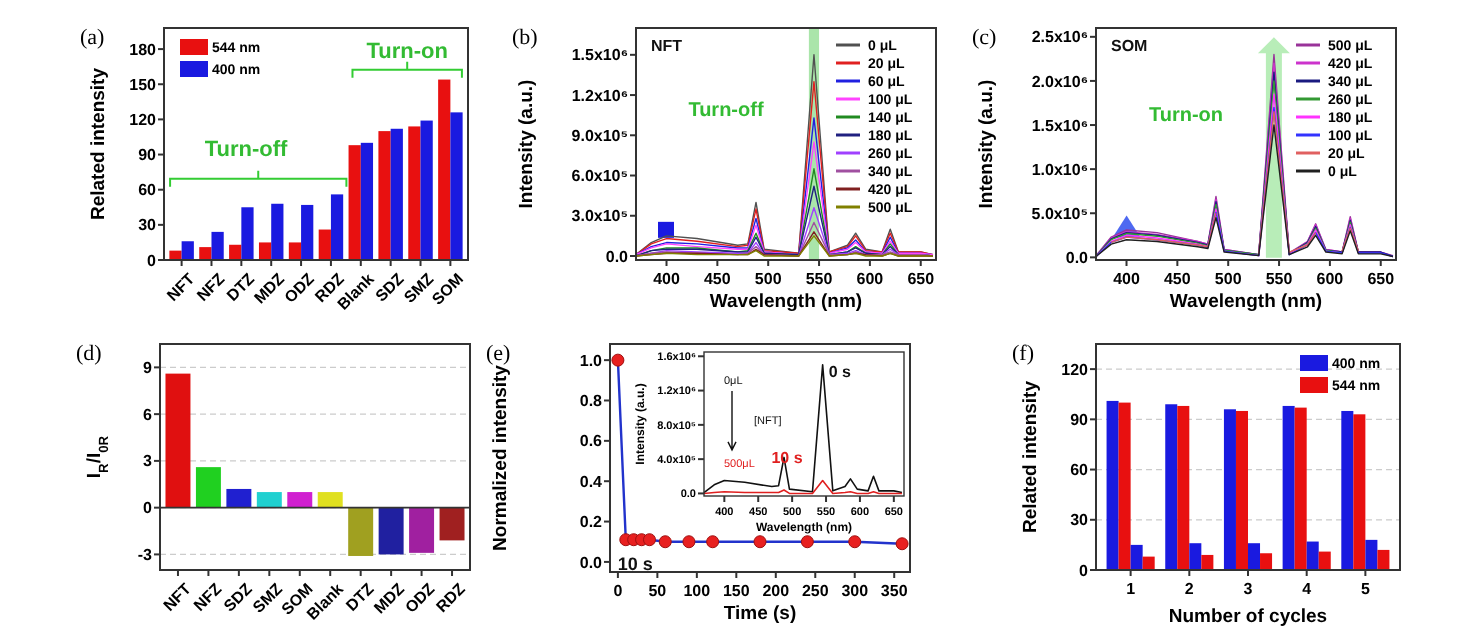 Image resolution: width=1464 pixels, height=640 pixels. What do you see at coordinates (1060, 81) in the screenshot?
I see `y-tick-label: 2.0x10⁶` at bounding box center [1060, 81].